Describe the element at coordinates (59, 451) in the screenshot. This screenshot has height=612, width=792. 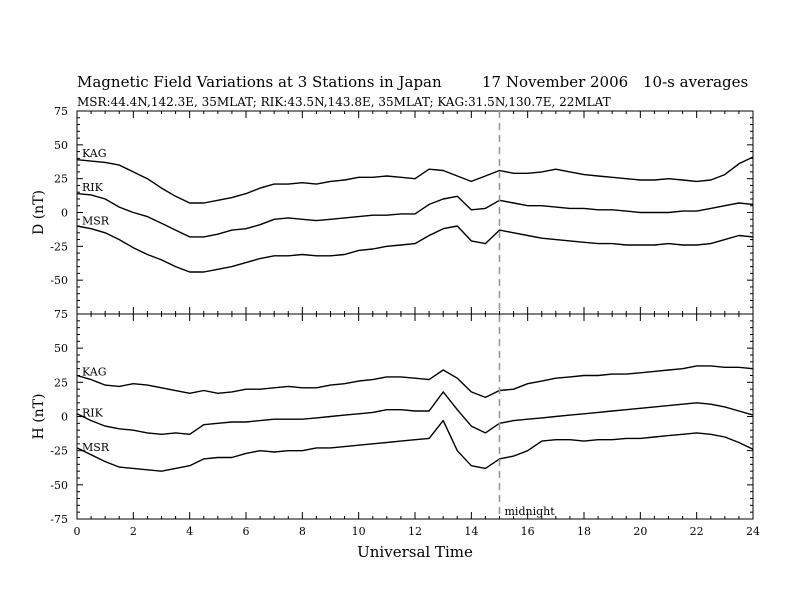
I see `h-ytick-label: -25` at that location.